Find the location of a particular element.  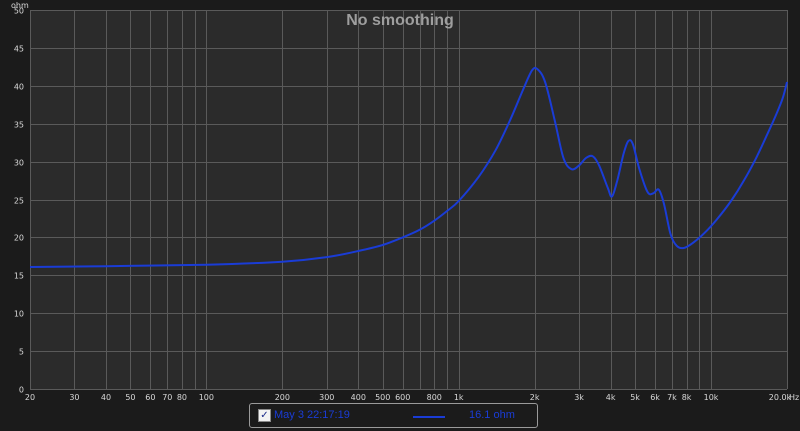

x-tick-label: 7k is located at coordinates (672, 397).